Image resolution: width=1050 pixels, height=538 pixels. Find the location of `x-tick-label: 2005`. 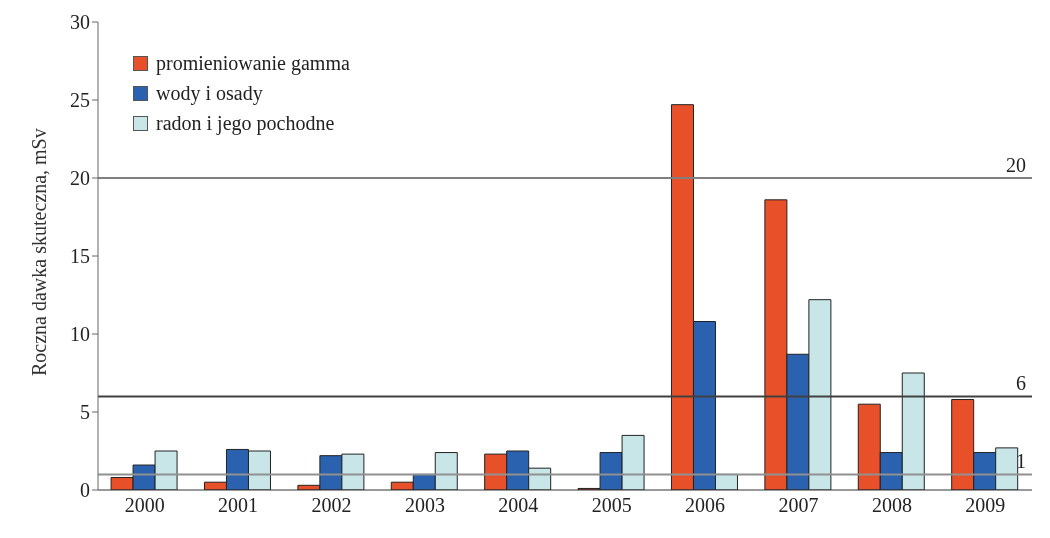

x-tick-label: 2005 is located at coordinates (611, 505).